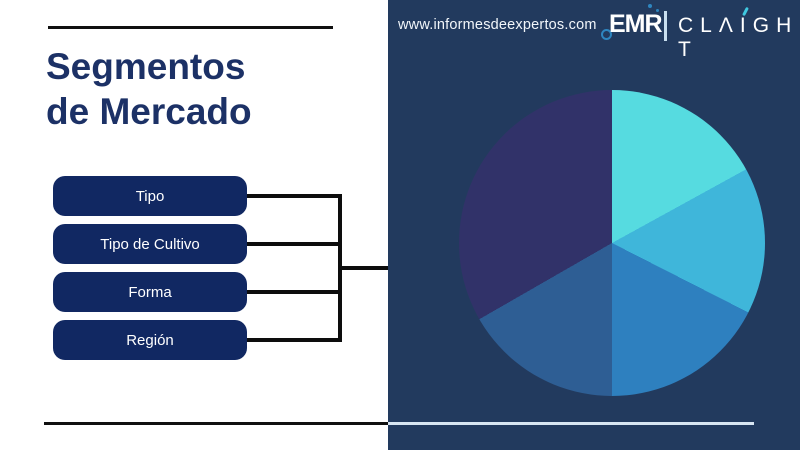  I want to click on segment-button-label: Forma, so click(150, 292).